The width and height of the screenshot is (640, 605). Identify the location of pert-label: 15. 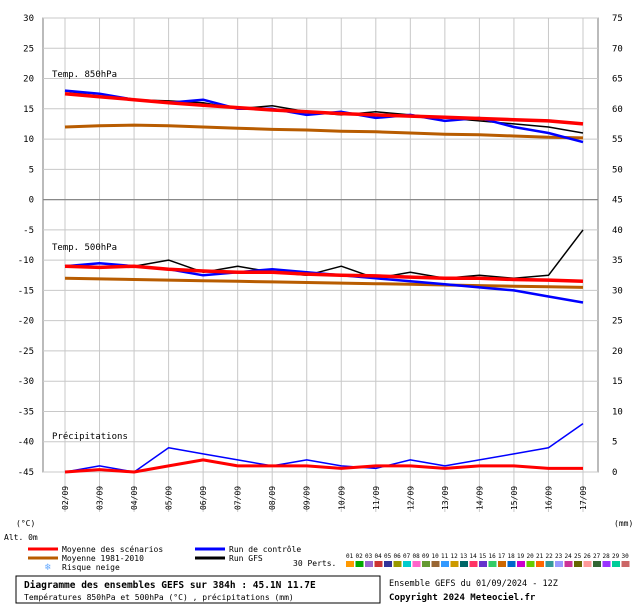
(483, 556).